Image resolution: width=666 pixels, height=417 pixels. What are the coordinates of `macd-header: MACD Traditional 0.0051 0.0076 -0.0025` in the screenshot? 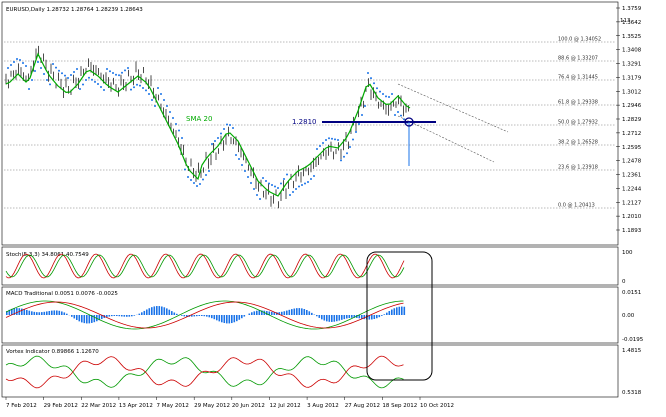 It's located at (62, 294).